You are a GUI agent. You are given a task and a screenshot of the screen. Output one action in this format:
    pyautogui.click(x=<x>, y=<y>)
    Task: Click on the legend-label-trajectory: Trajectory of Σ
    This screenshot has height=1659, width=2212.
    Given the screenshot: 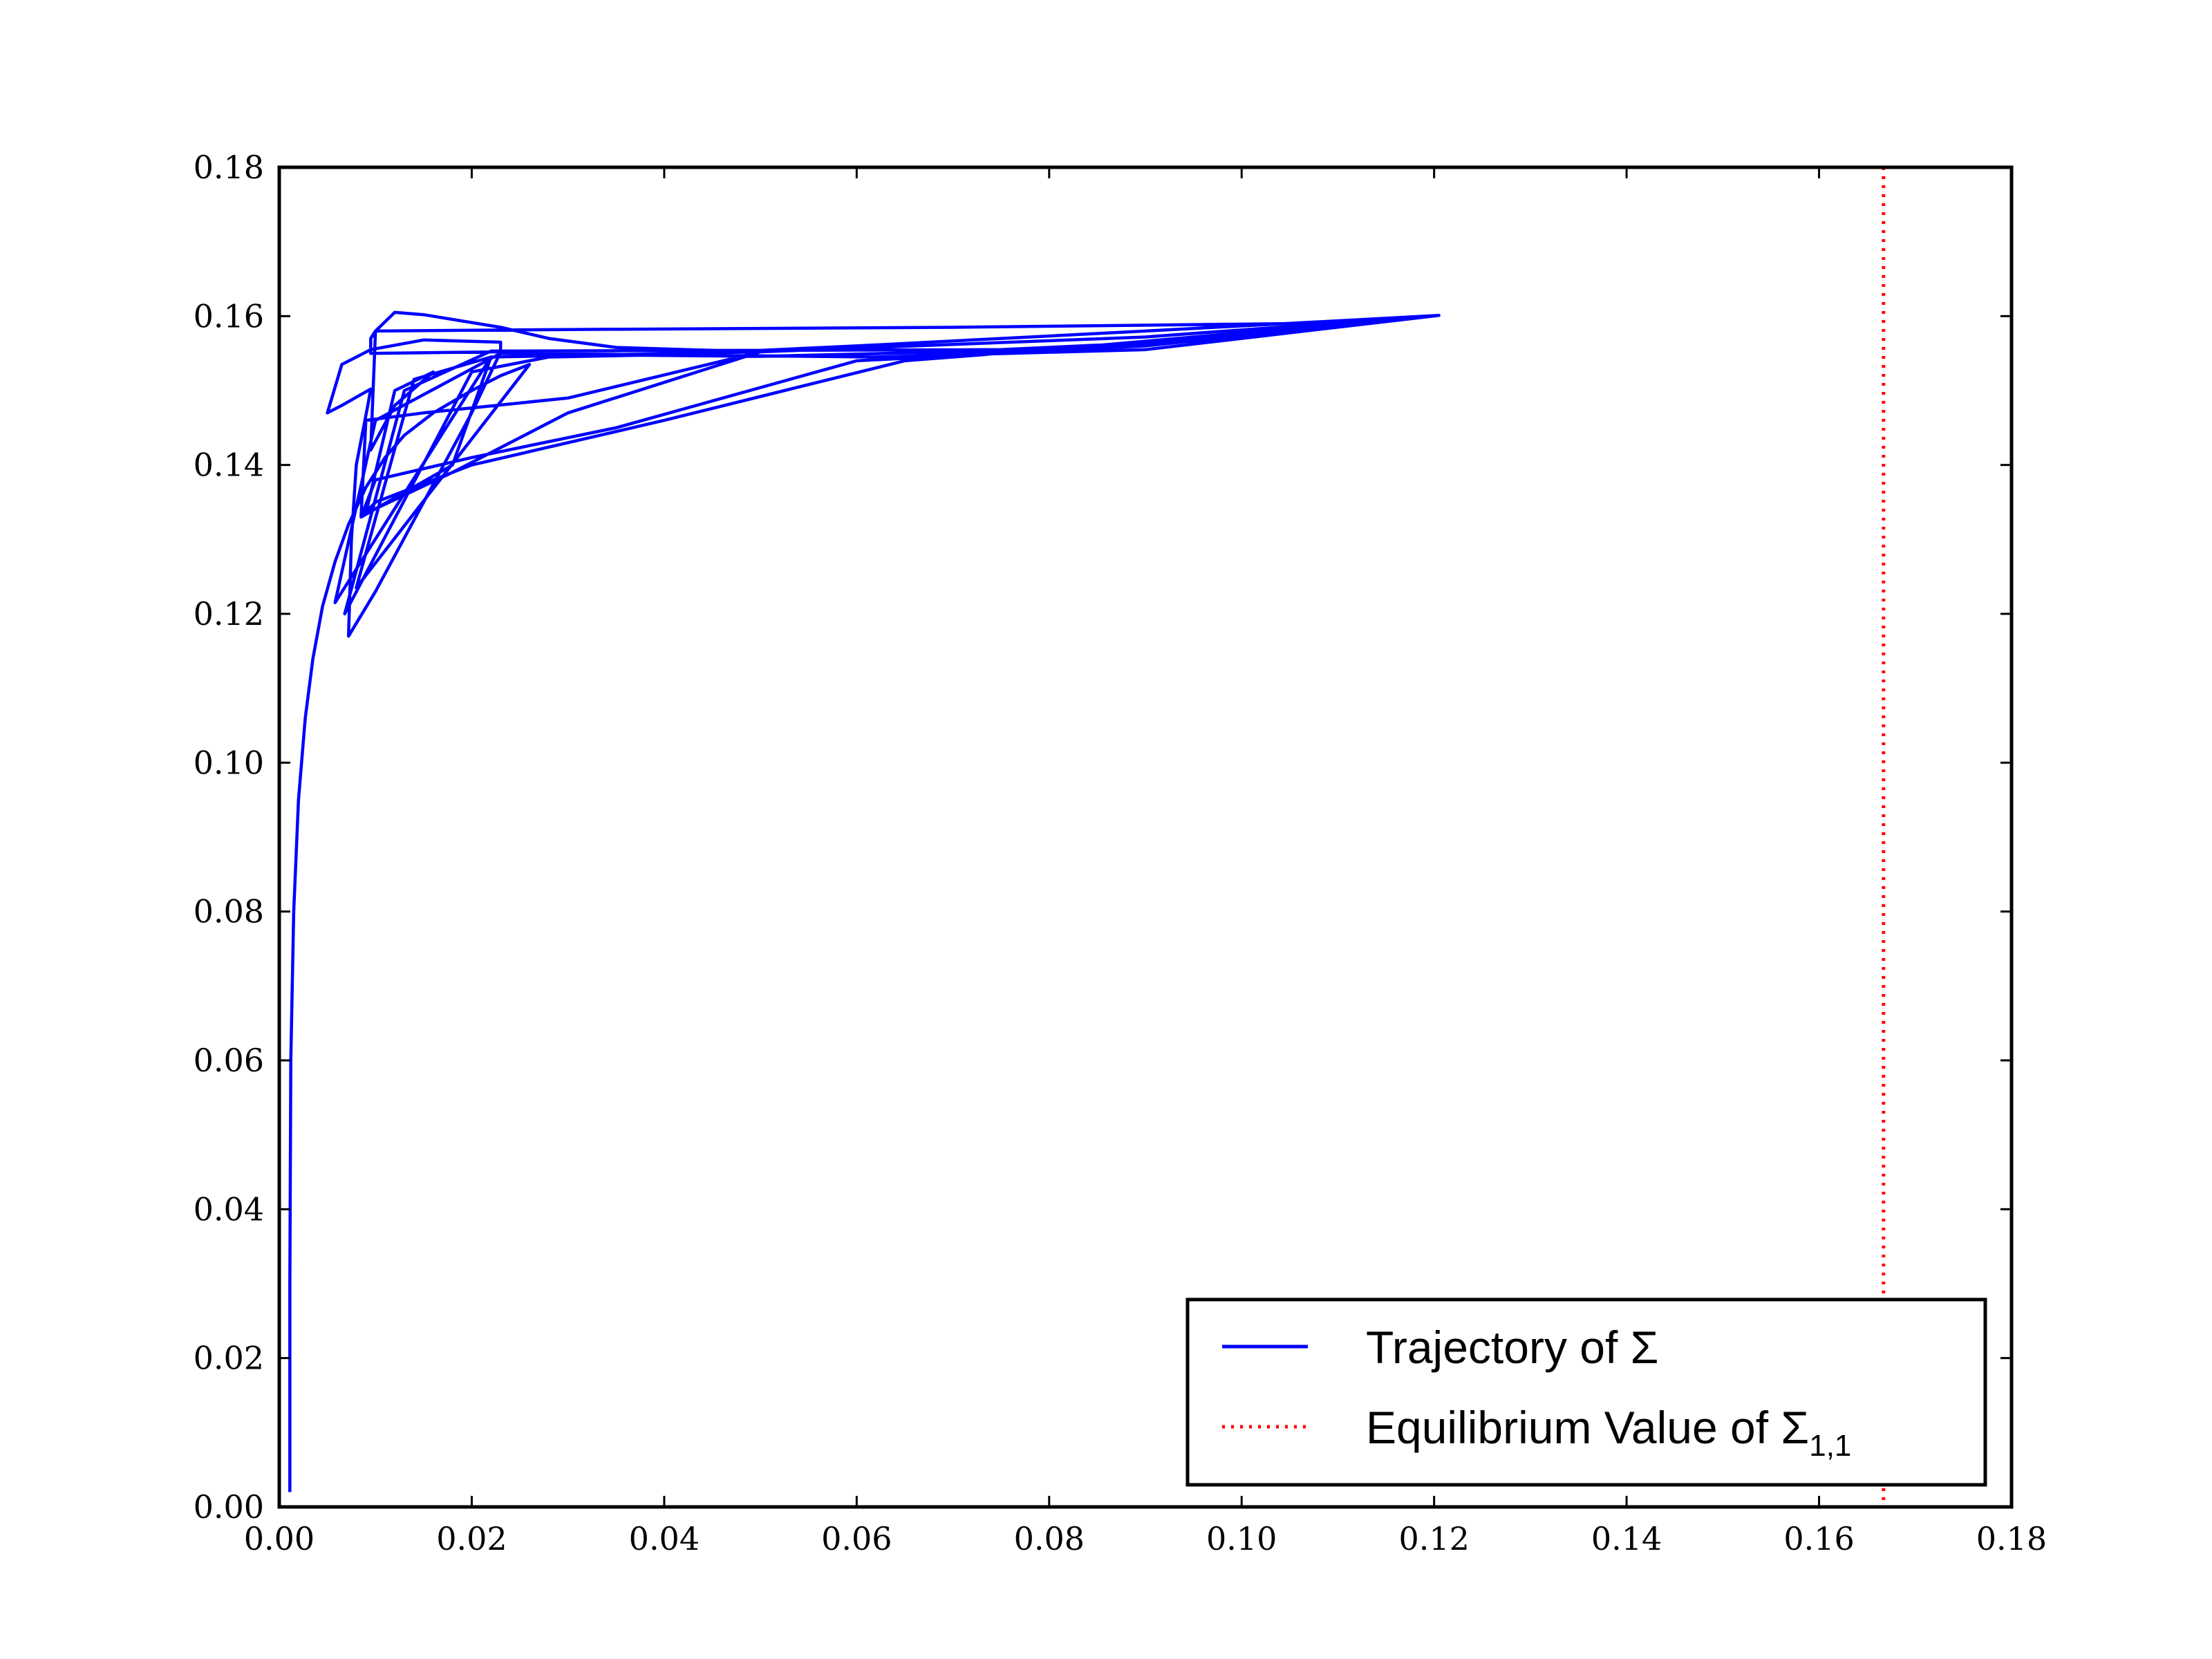 What is the action you would take?
    pyautogui.click(x=1512, y=1347)
    